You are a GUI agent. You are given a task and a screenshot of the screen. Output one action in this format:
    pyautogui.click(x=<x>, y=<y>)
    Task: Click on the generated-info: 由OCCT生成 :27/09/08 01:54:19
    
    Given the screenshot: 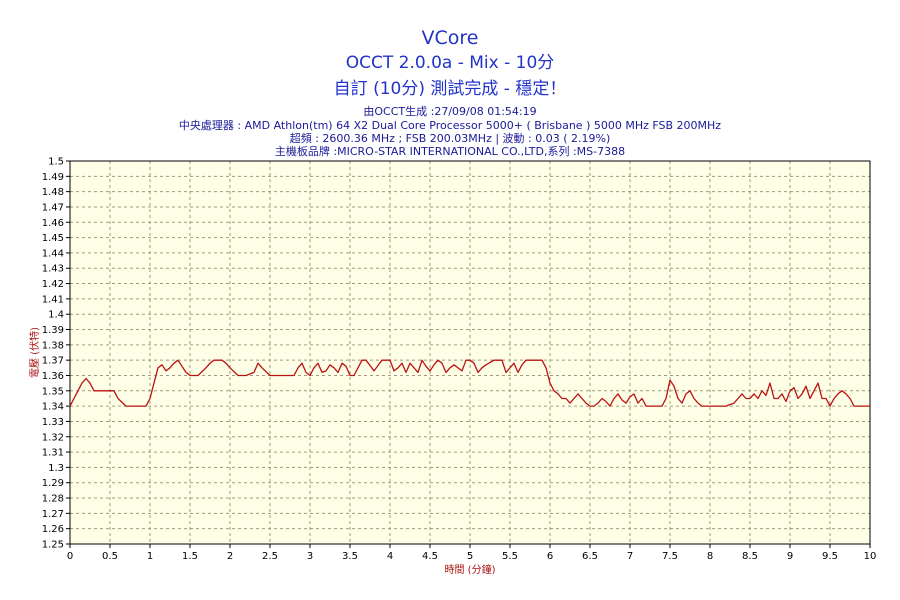 What is the action you would take?
    pyautogui.click(x=450, y=111)
    